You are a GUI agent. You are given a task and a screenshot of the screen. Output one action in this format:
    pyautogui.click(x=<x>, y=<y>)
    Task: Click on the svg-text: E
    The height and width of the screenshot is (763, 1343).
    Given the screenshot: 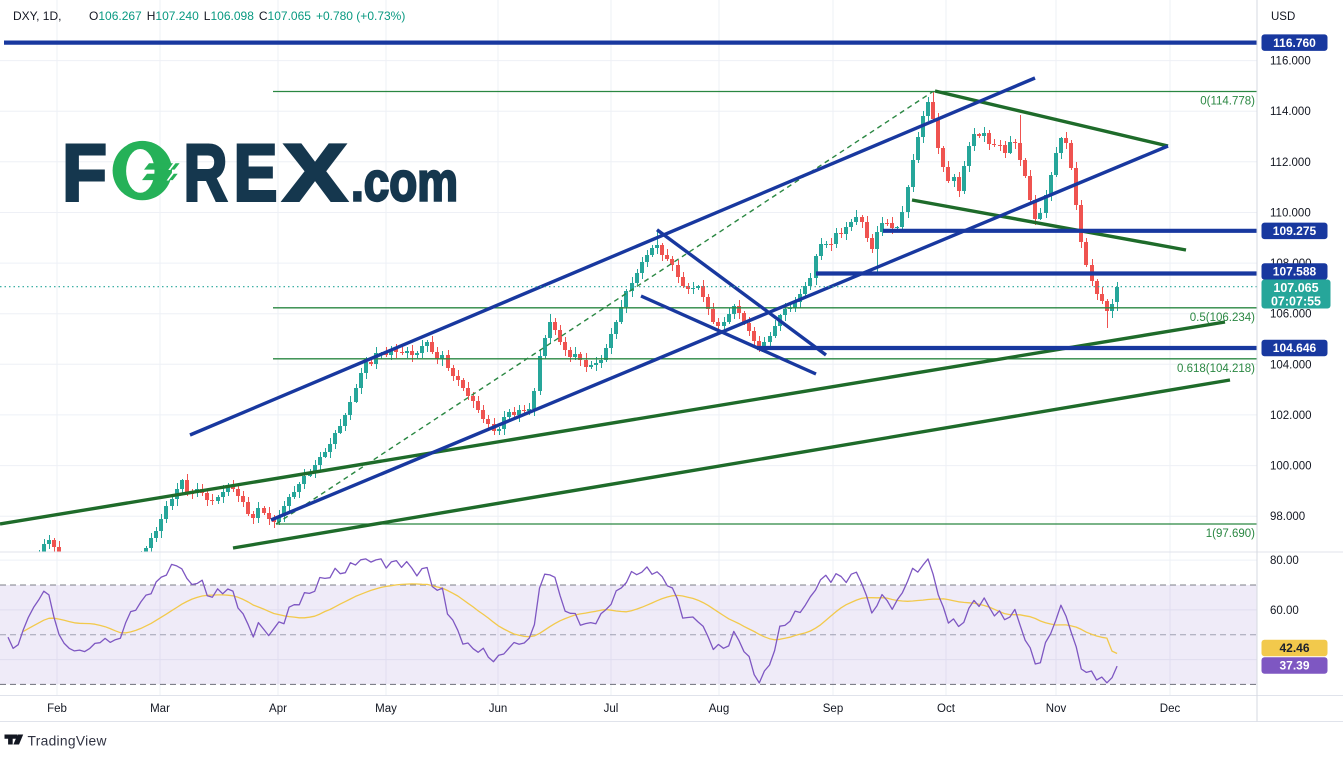 What is the action you would take?
    pyautogui.click(x=256, y=173)
    